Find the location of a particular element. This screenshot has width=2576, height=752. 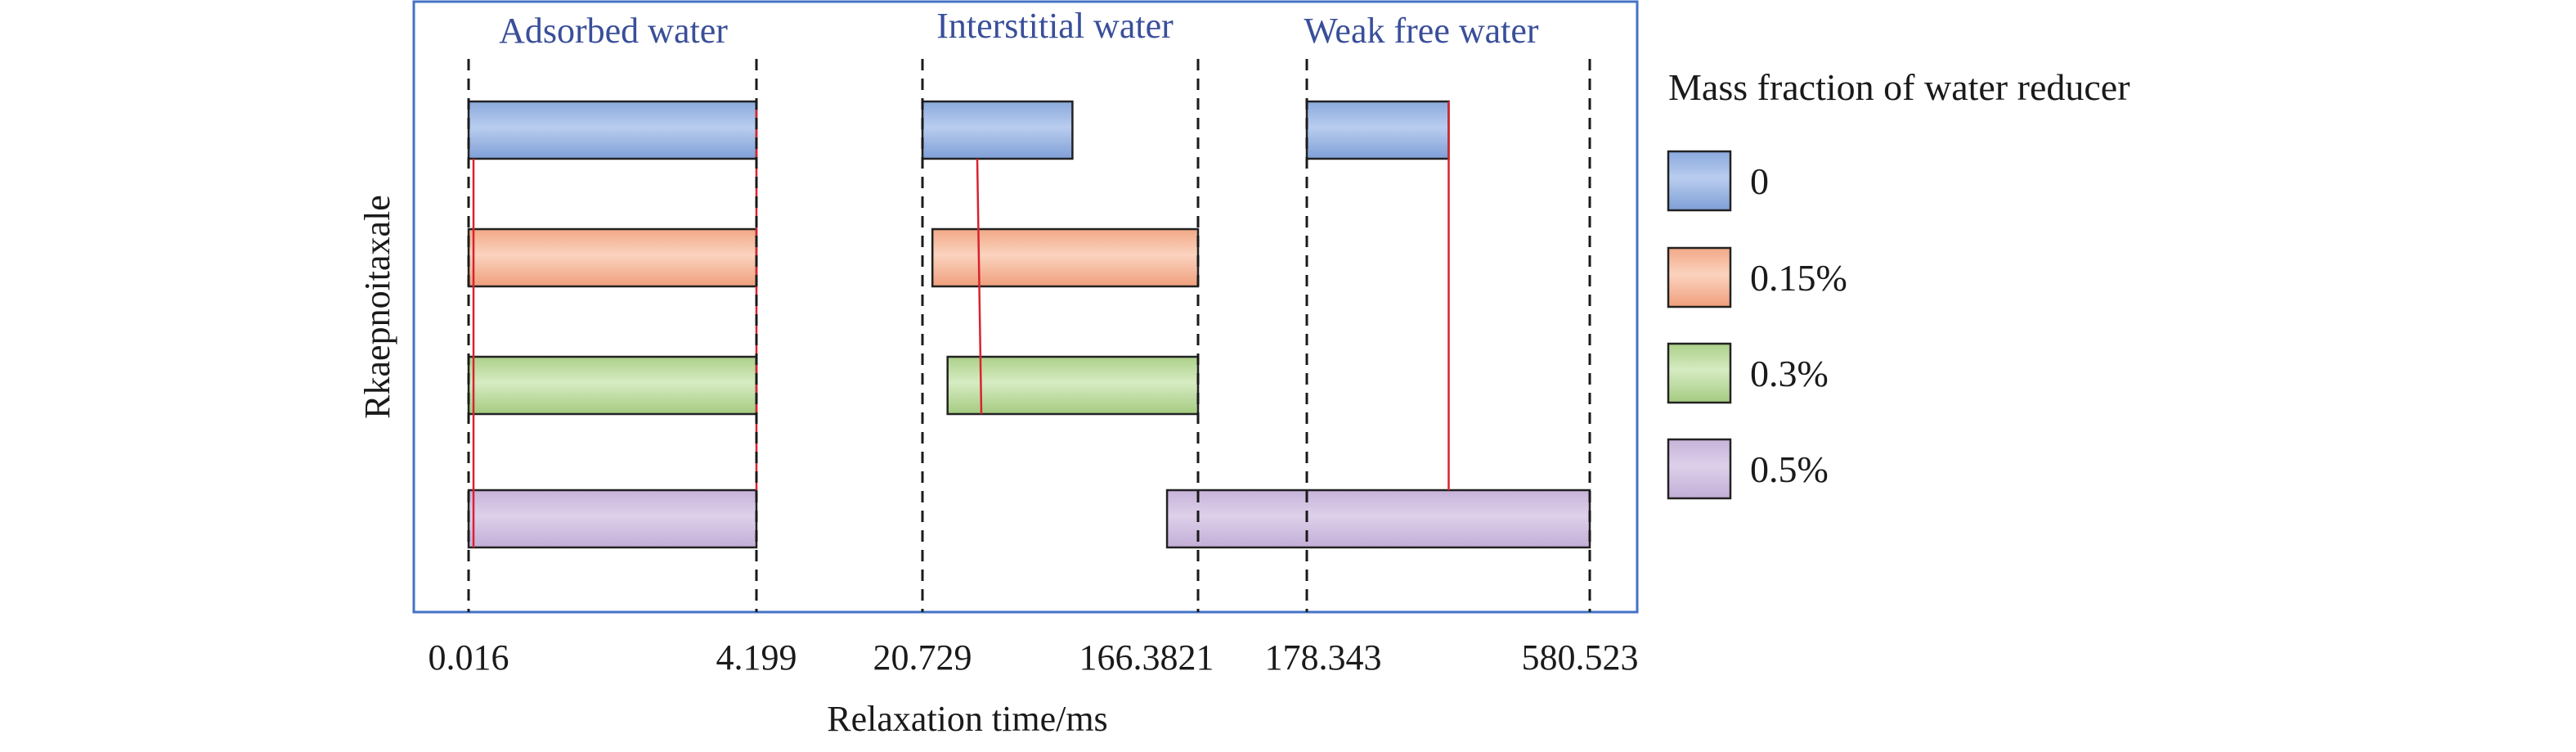

region-title-adsorbed: Adsorbed water is located at coordinates (614, 31).